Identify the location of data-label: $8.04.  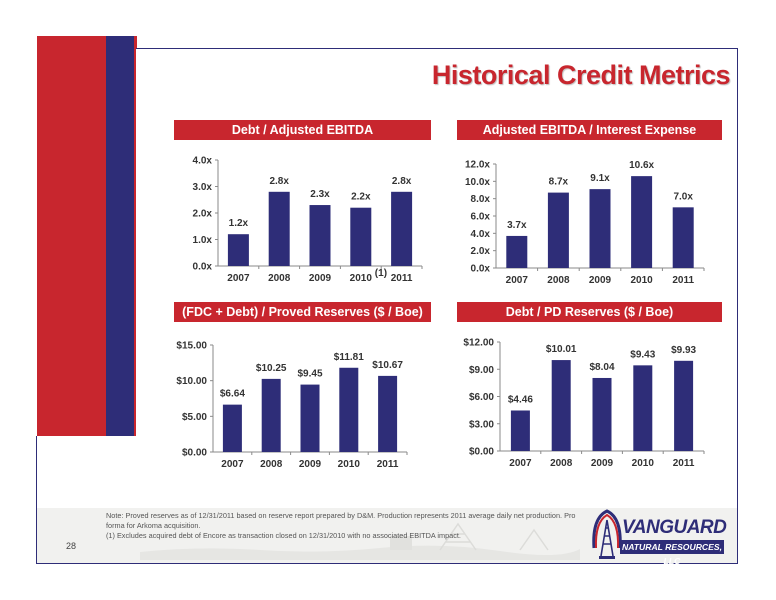
(601, 367).